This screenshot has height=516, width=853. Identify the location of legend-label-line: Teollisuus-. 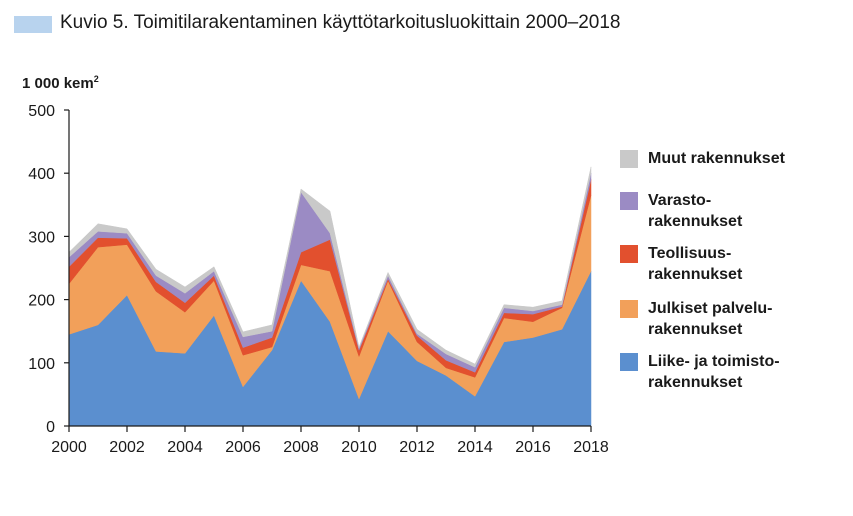
(690, 253).